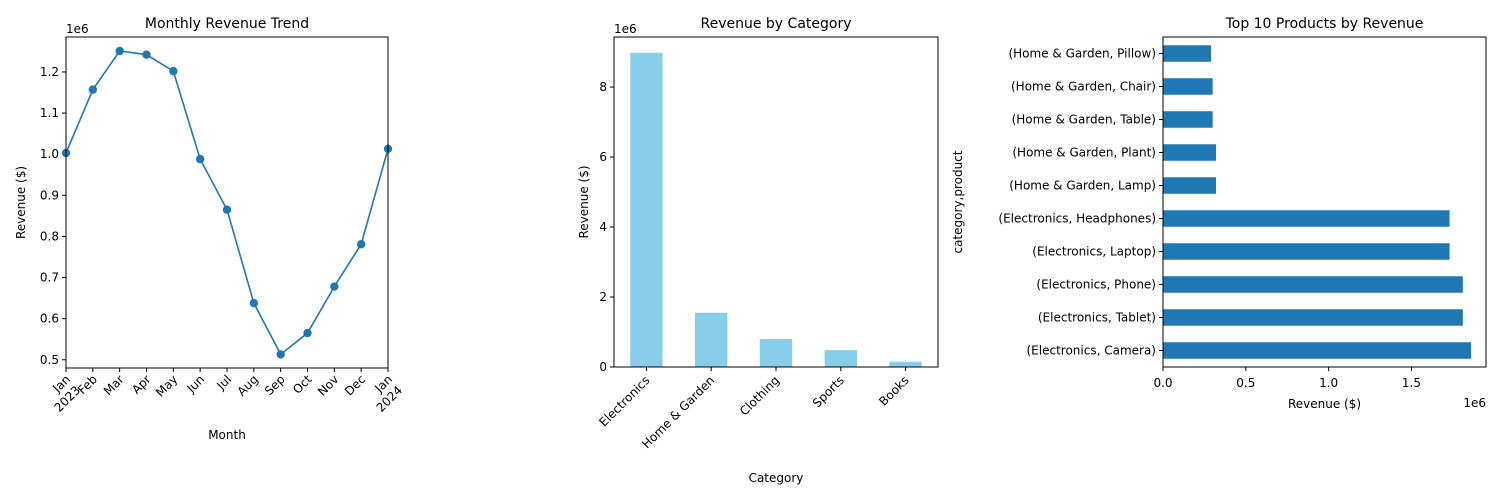  I want to click on chart-title: Revenue by Category, so click(776, 24).